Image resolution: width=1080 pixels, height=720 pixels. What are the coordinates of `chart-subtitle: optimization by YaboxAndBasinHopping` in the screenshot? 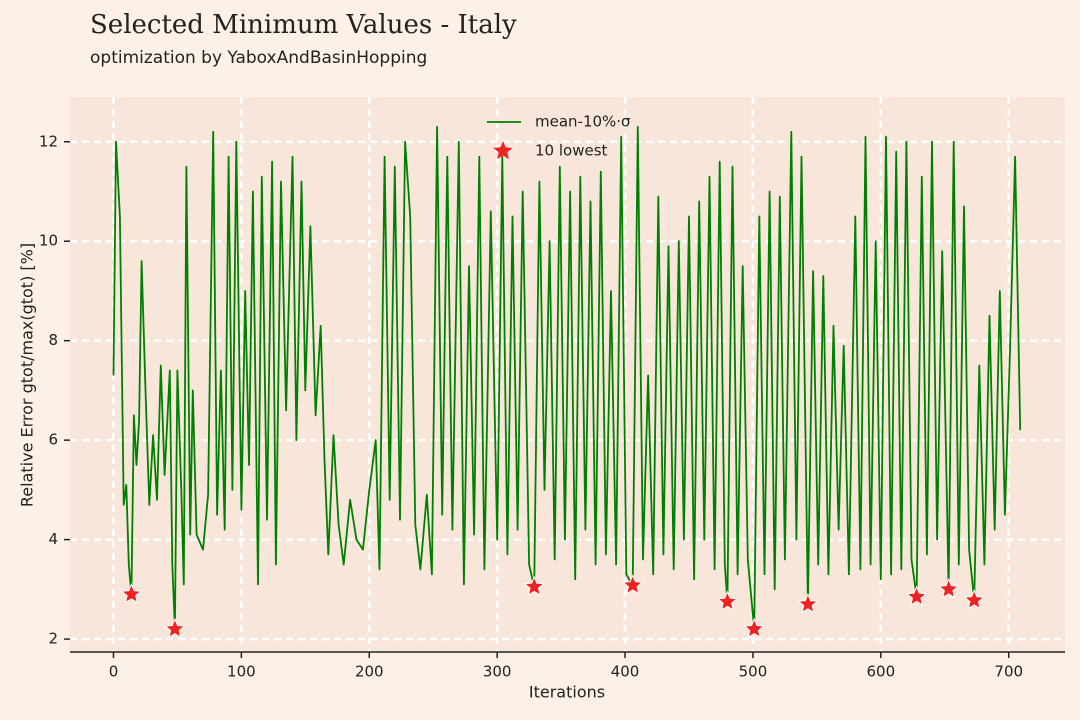 It's located at (258, 58).